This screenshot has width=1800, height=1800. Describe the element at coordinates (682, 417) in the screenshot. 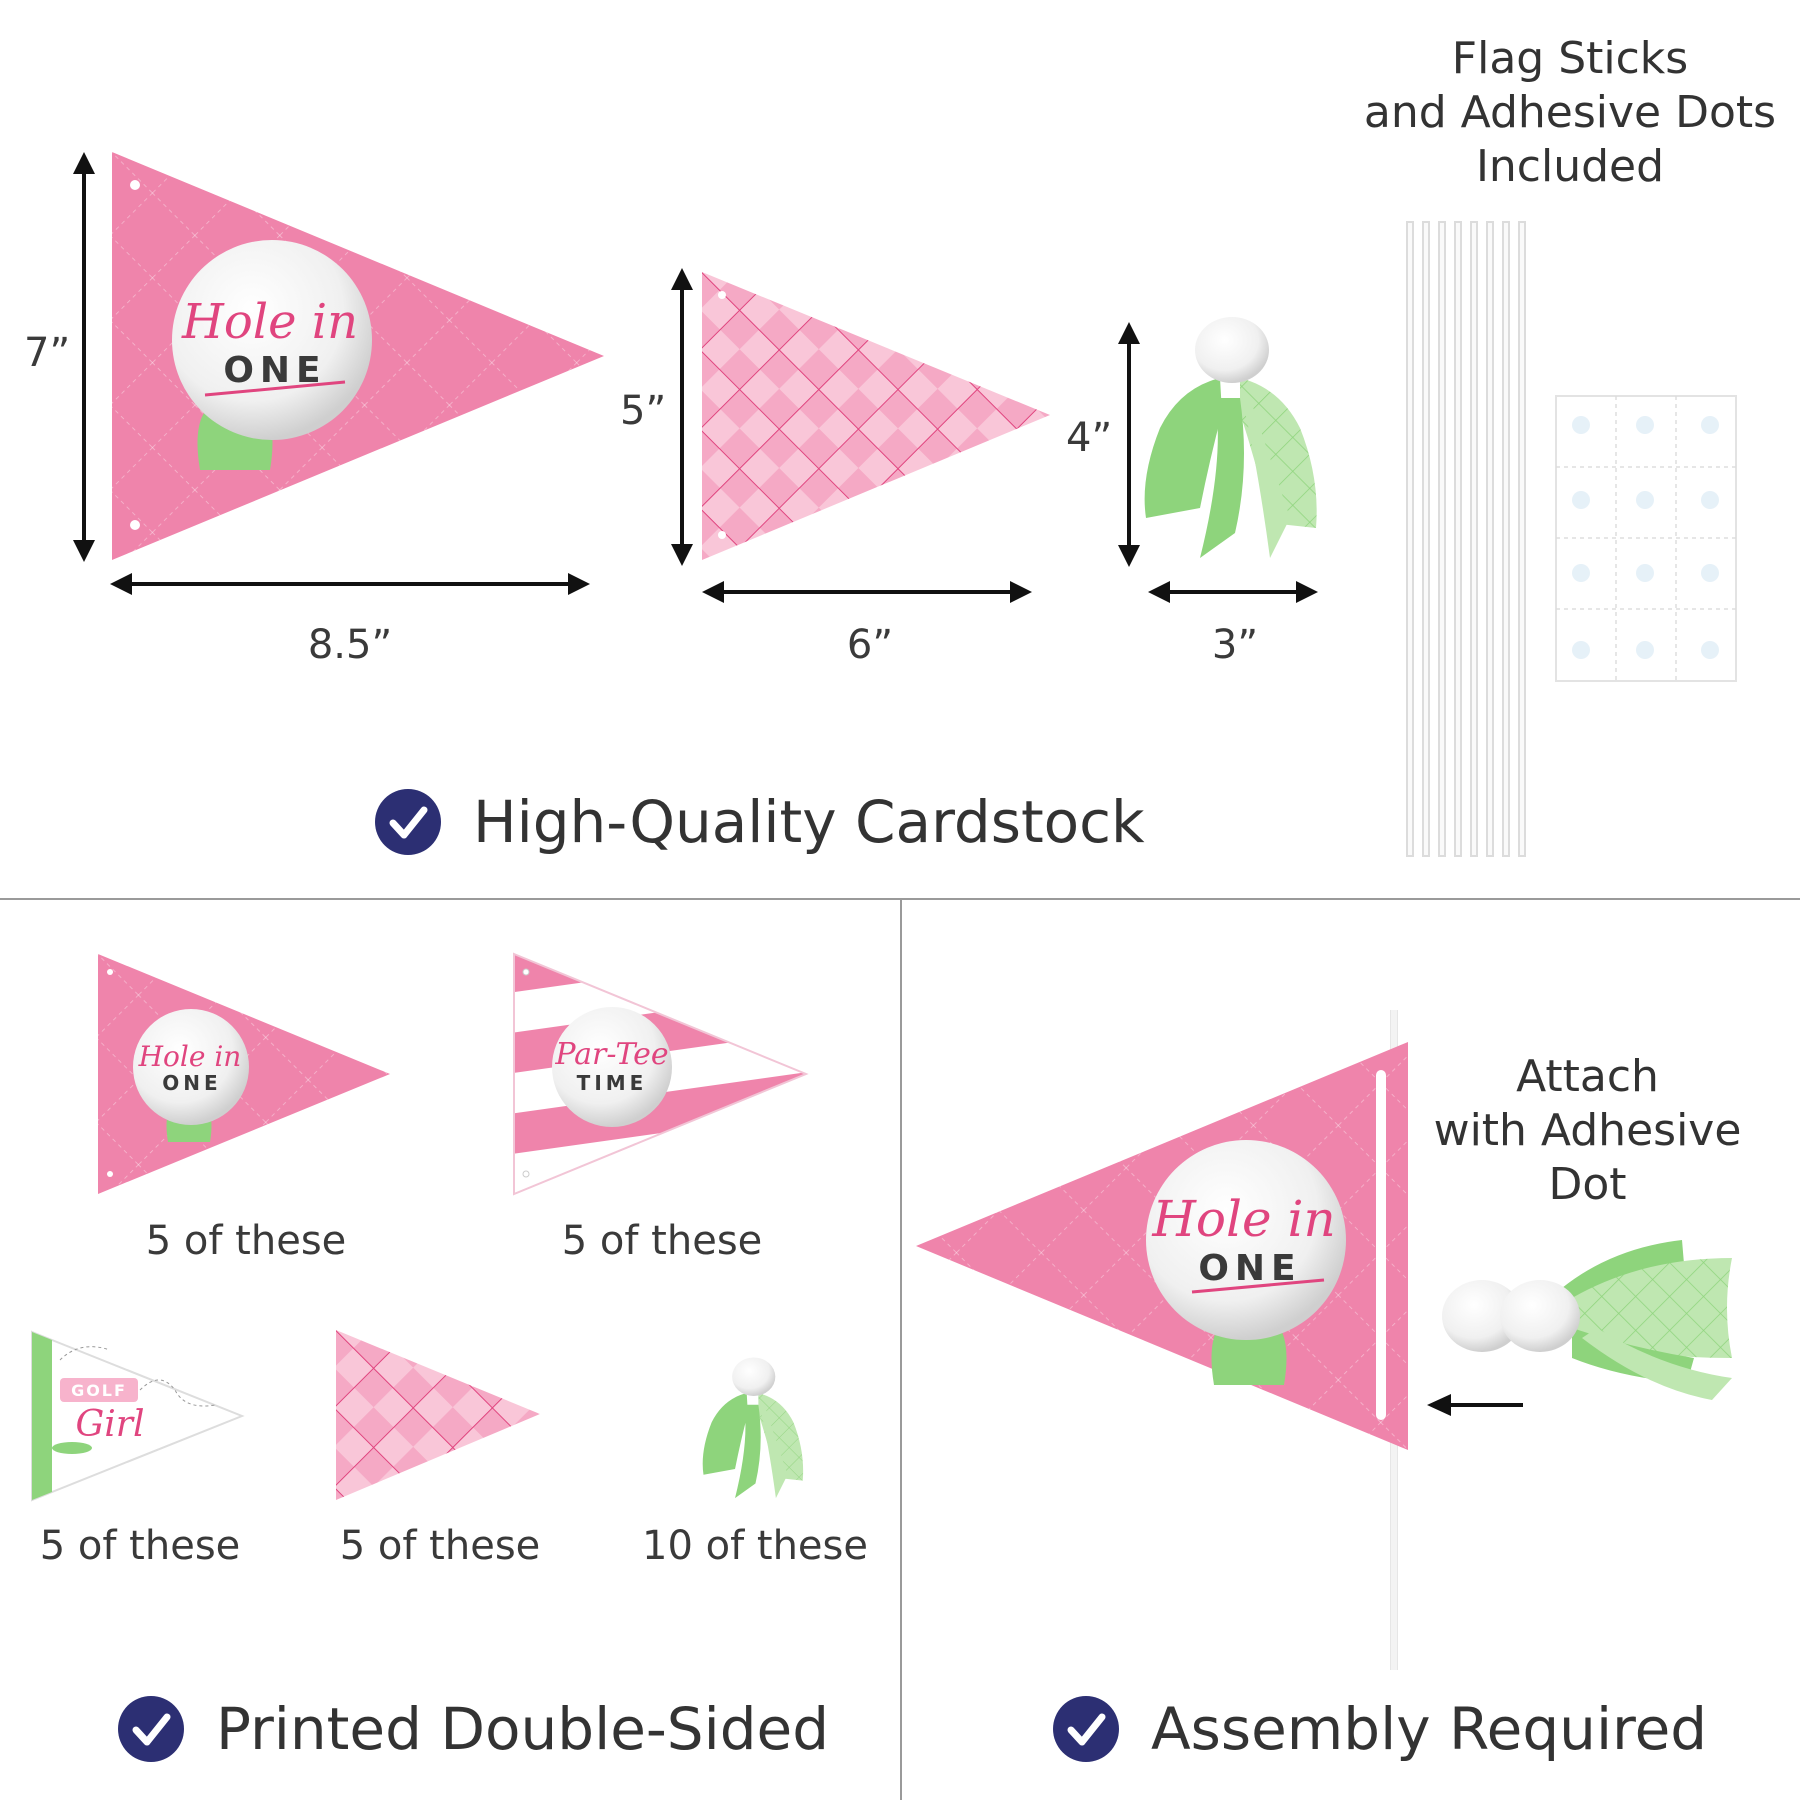

I see `height-arrow-medium` at that location.